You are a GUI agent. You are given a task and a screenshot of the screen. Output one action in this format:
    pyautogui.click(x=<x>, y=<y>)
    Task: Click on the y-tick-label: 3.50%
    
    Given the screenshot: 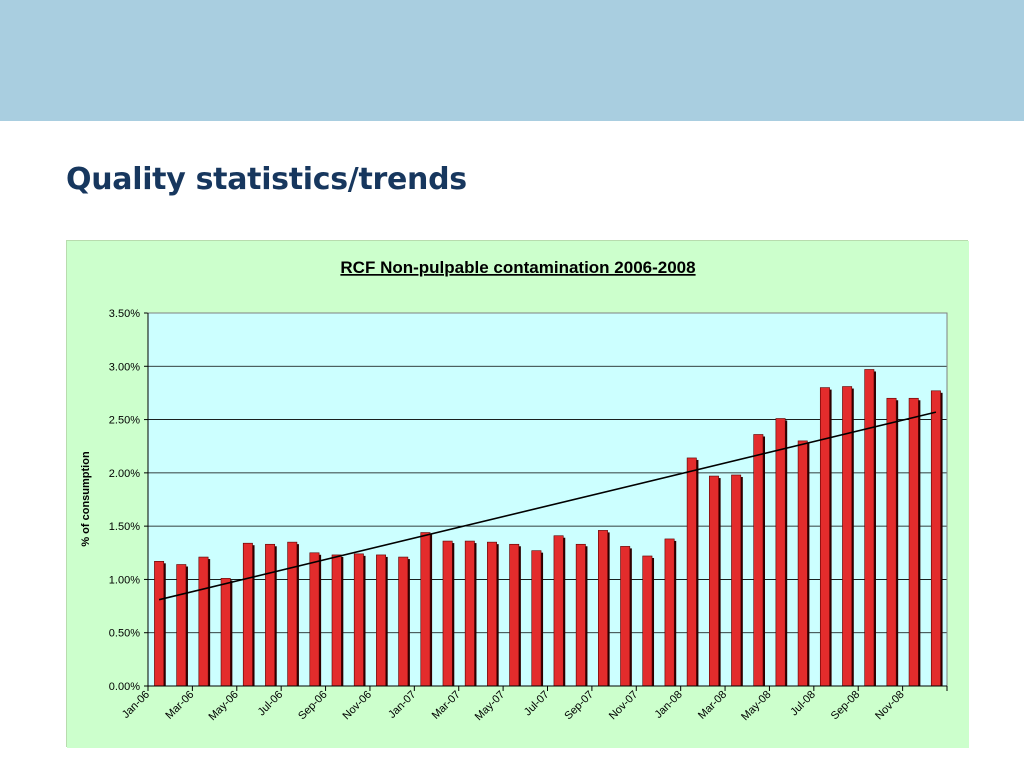 What is the action you would take?
    pyautogui.click(x=124, y=314)
    